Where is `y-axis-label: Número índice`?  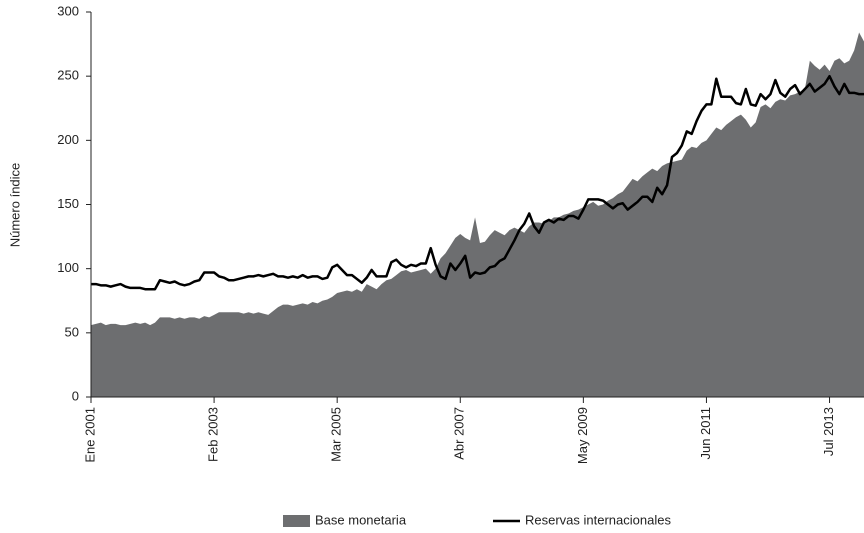 y-axis-label: Número índice is located at coordinates (14, 205).